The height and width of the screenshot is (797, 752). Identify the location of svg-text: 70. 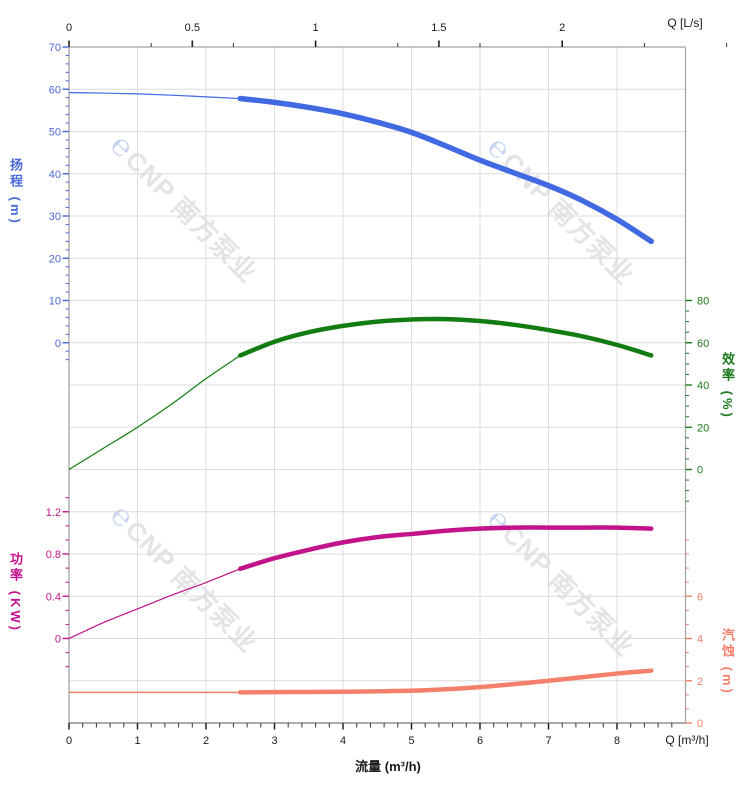
(55, 48).